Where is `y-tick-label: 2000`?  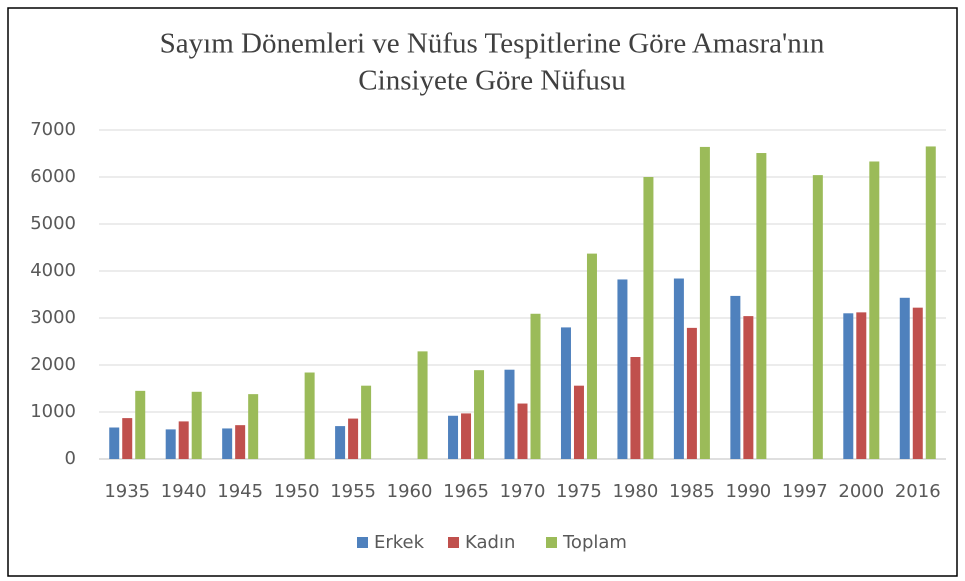
y-tick-label: 2000 is located at coordinates (53, 364).